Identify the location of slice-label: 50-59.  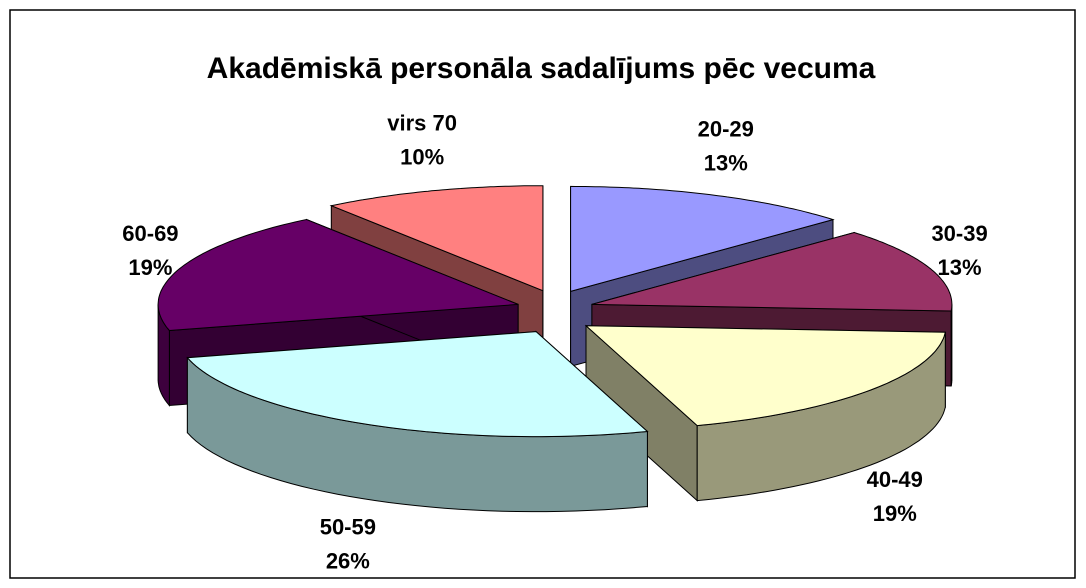
(348, 527).